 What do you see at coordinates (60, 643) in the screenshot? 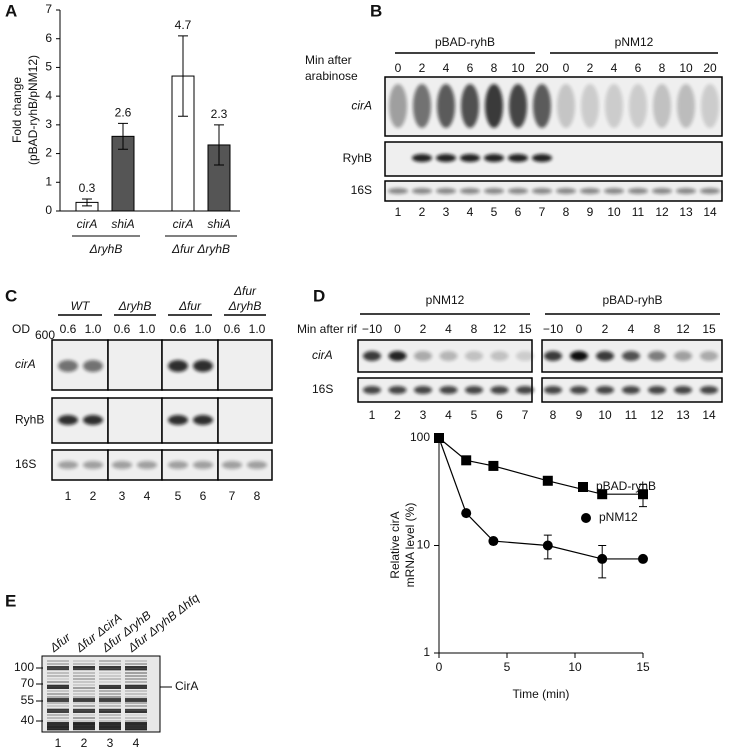
I see `strain-label: Δfur` at bounding box center [60, 643].